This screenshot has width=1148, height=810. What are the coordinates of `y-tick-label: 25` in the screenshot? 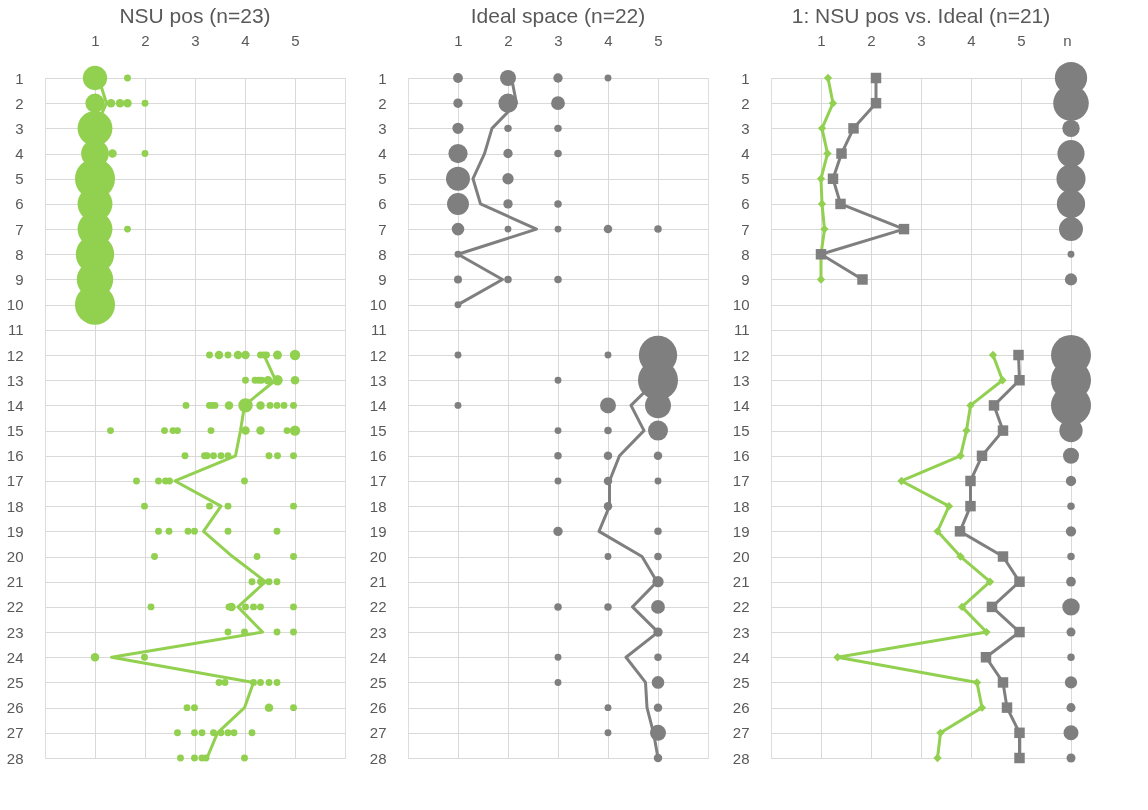 It's located at (15, 682).